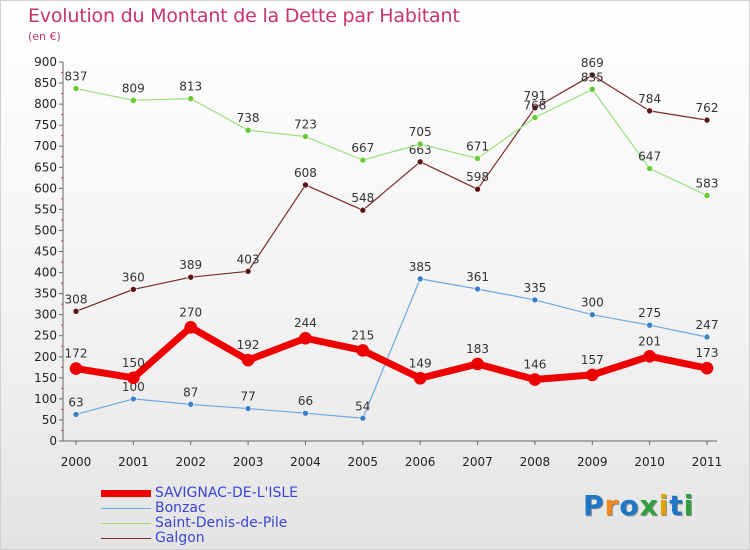 This screenshot has height=550, width=750. I want to click on y-tick-label: 200, so click(45, 357).